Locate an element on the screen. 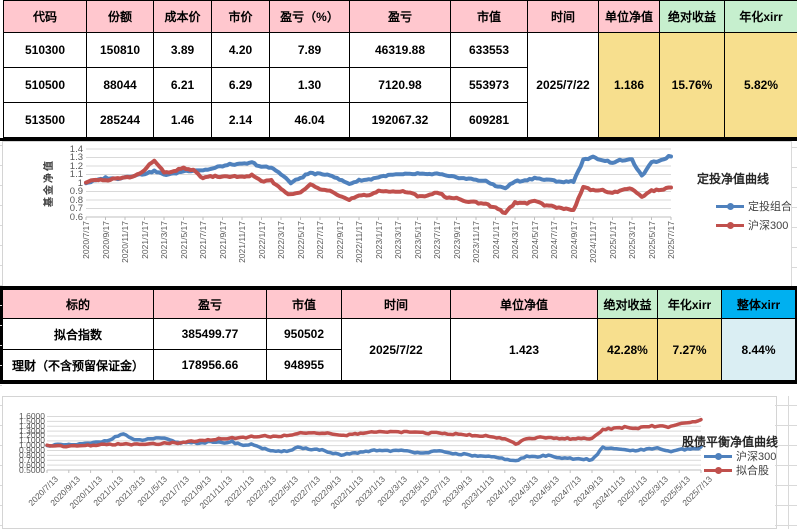 This screenshot has height=529, width=797. cell-shares: 150810 is located at coordinates (120, 50).